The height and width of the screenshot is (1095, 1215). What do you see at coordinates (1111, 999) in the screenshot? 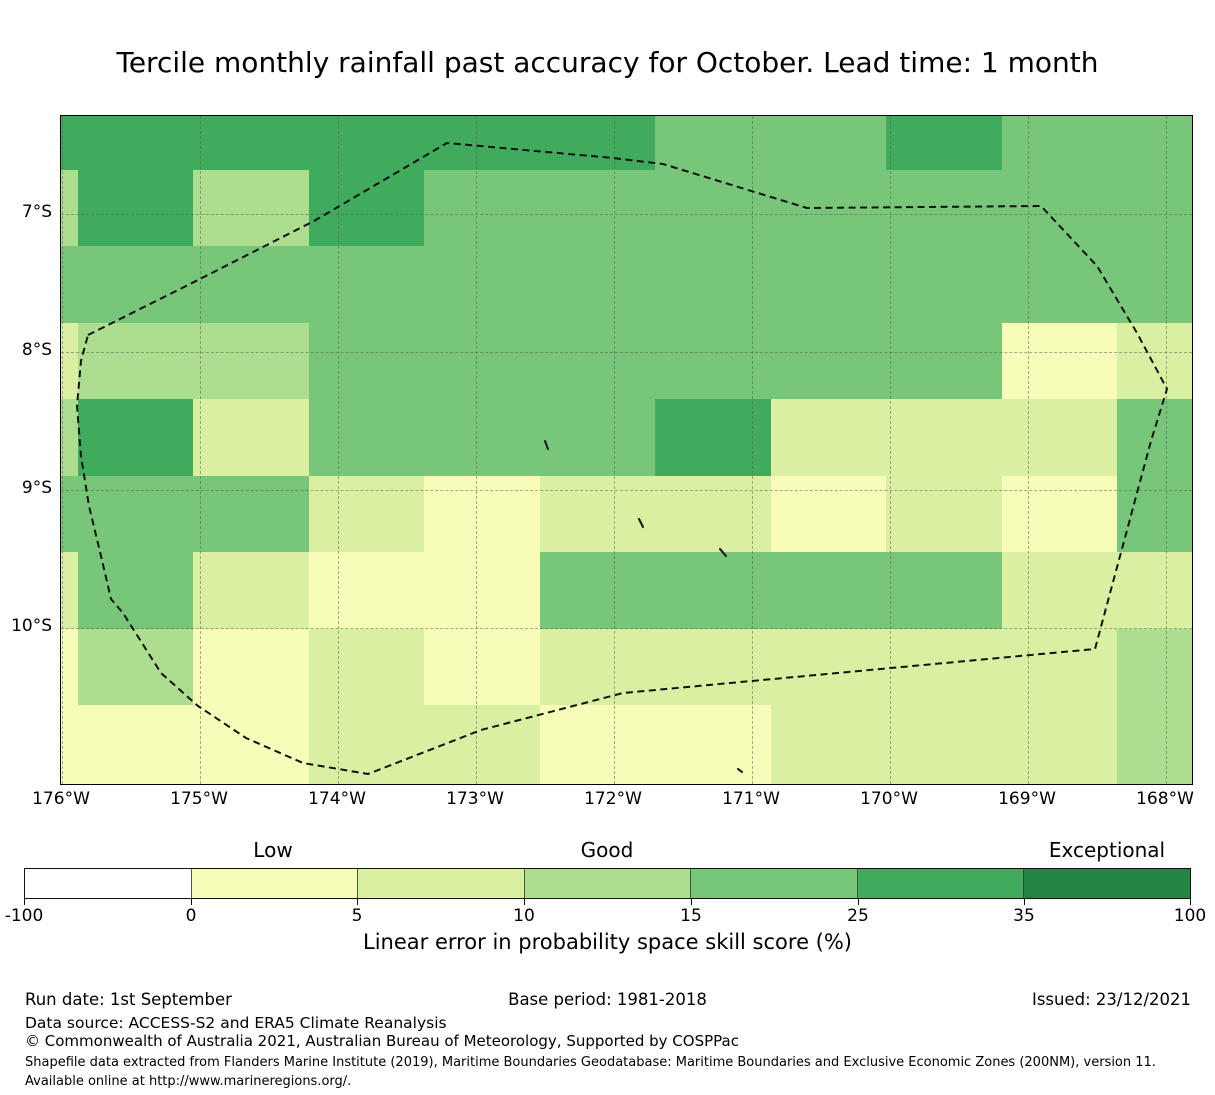
I see `issued-date-text: Issued: 23/12/2021` at bounding box center [1111, 999].